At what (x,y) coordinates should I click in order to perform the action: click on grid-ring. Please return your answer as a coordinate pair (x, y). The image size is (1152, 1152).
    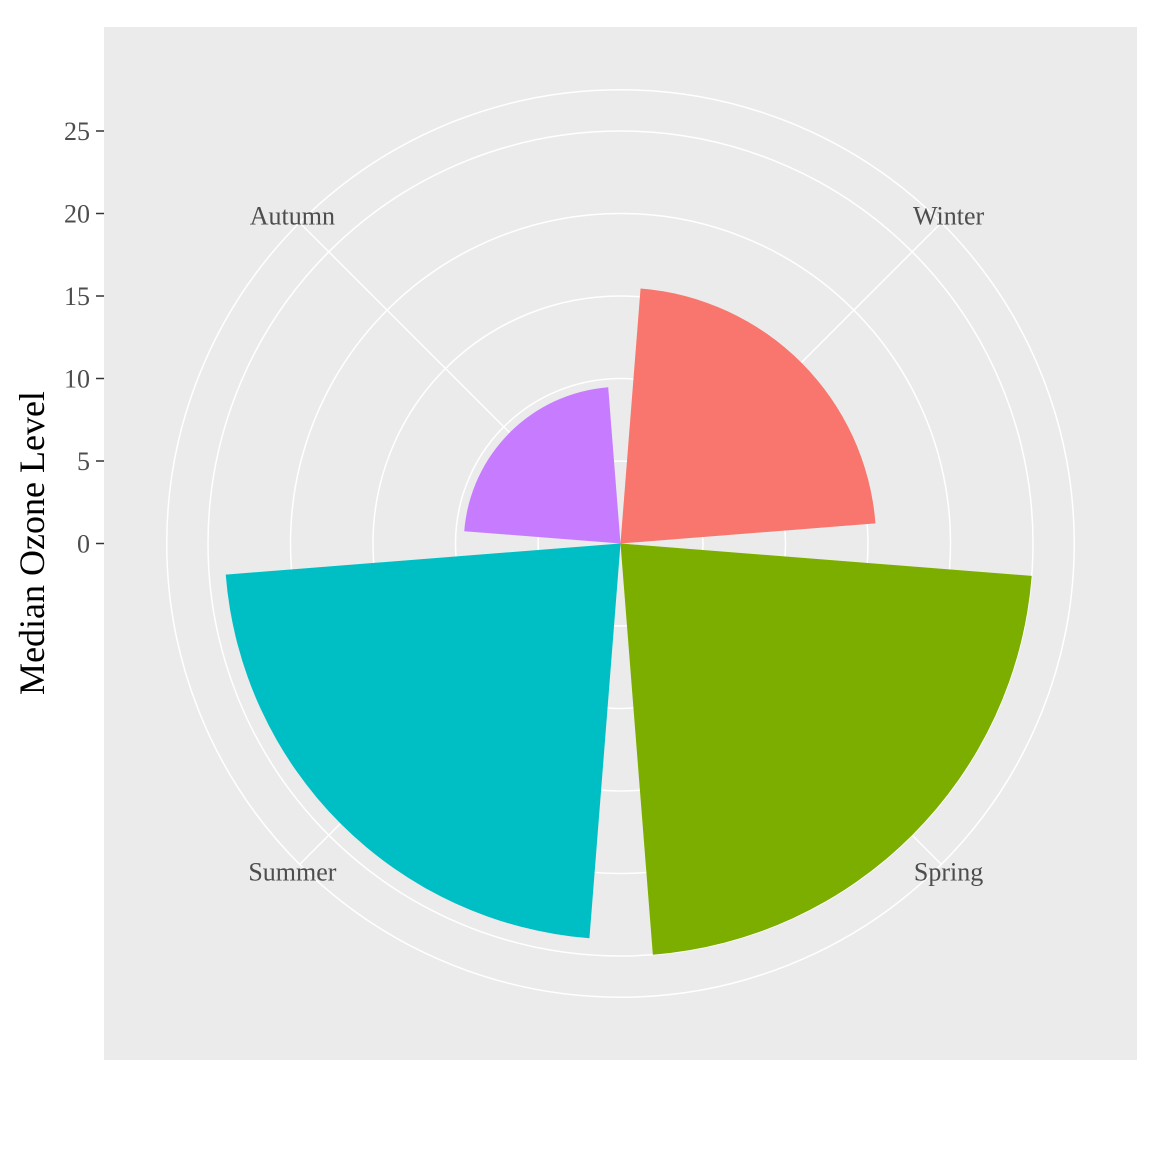
    Looking at the image, I should click on (620, 543).